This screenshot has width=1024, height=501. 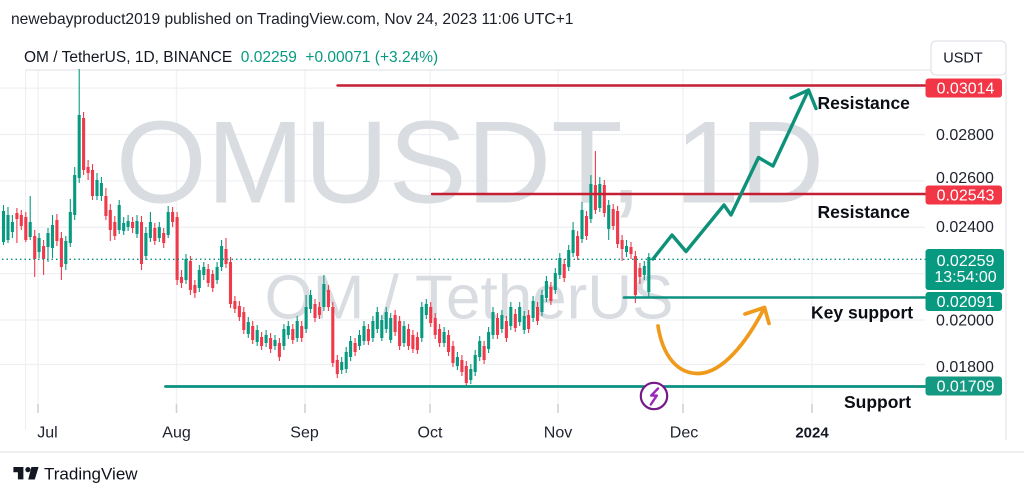 What do you see at coordinates (966, 302) in the screenshot?
I see `svg-text: 0.02091` at bounding box center [966, 302].